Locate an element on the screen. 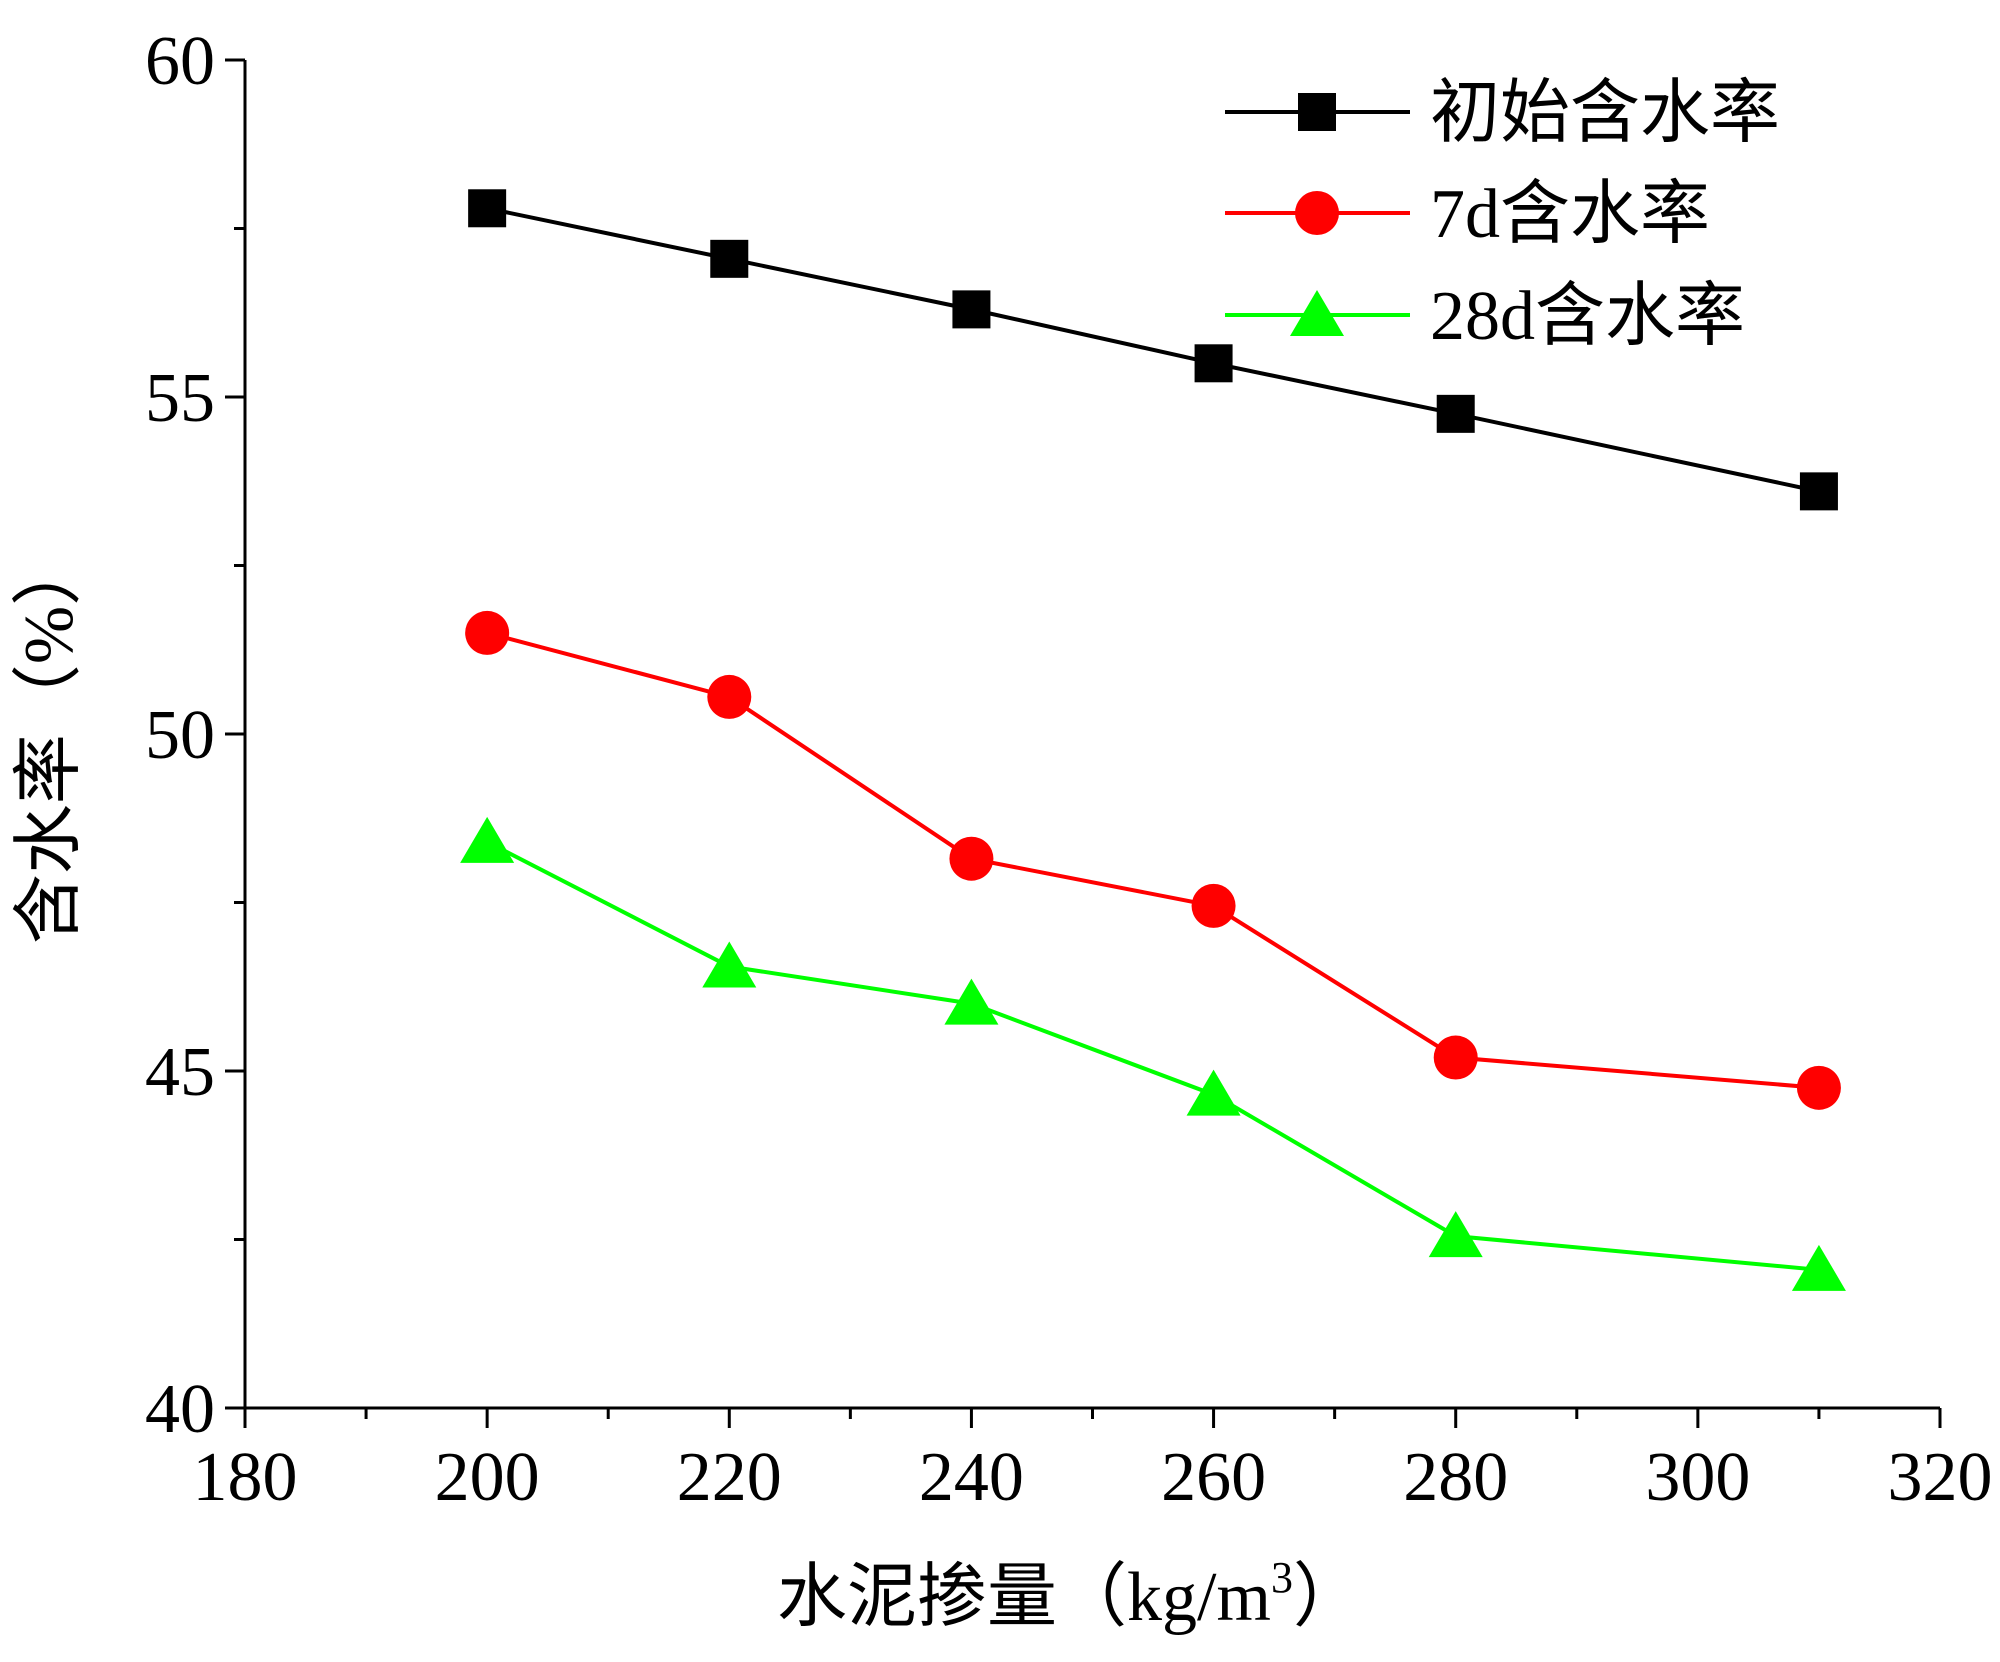  x-axis-title-main: 水泥掺量（kg/m is located at coordinates (1024, 1597).